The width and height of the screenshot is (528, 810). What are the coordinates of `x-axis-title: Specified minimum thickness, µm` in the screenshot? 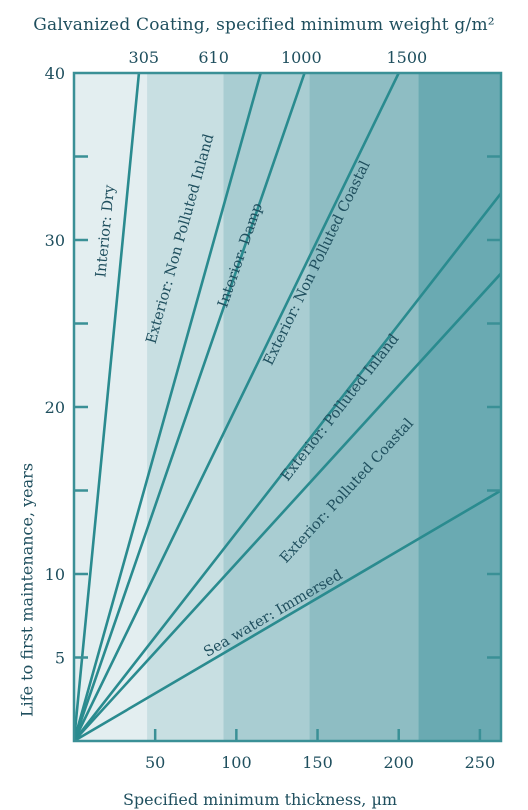 It's located at (260, 799).